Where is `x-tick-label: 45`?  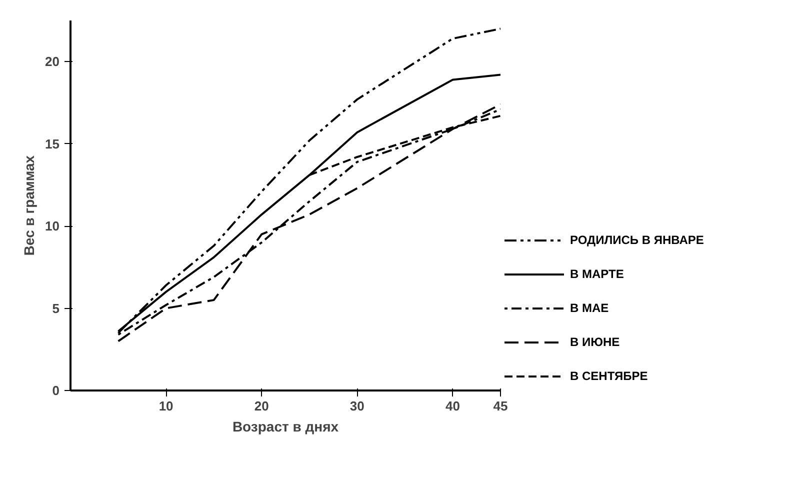
x-tick-label: 45 is located at coordinates (500, 406).